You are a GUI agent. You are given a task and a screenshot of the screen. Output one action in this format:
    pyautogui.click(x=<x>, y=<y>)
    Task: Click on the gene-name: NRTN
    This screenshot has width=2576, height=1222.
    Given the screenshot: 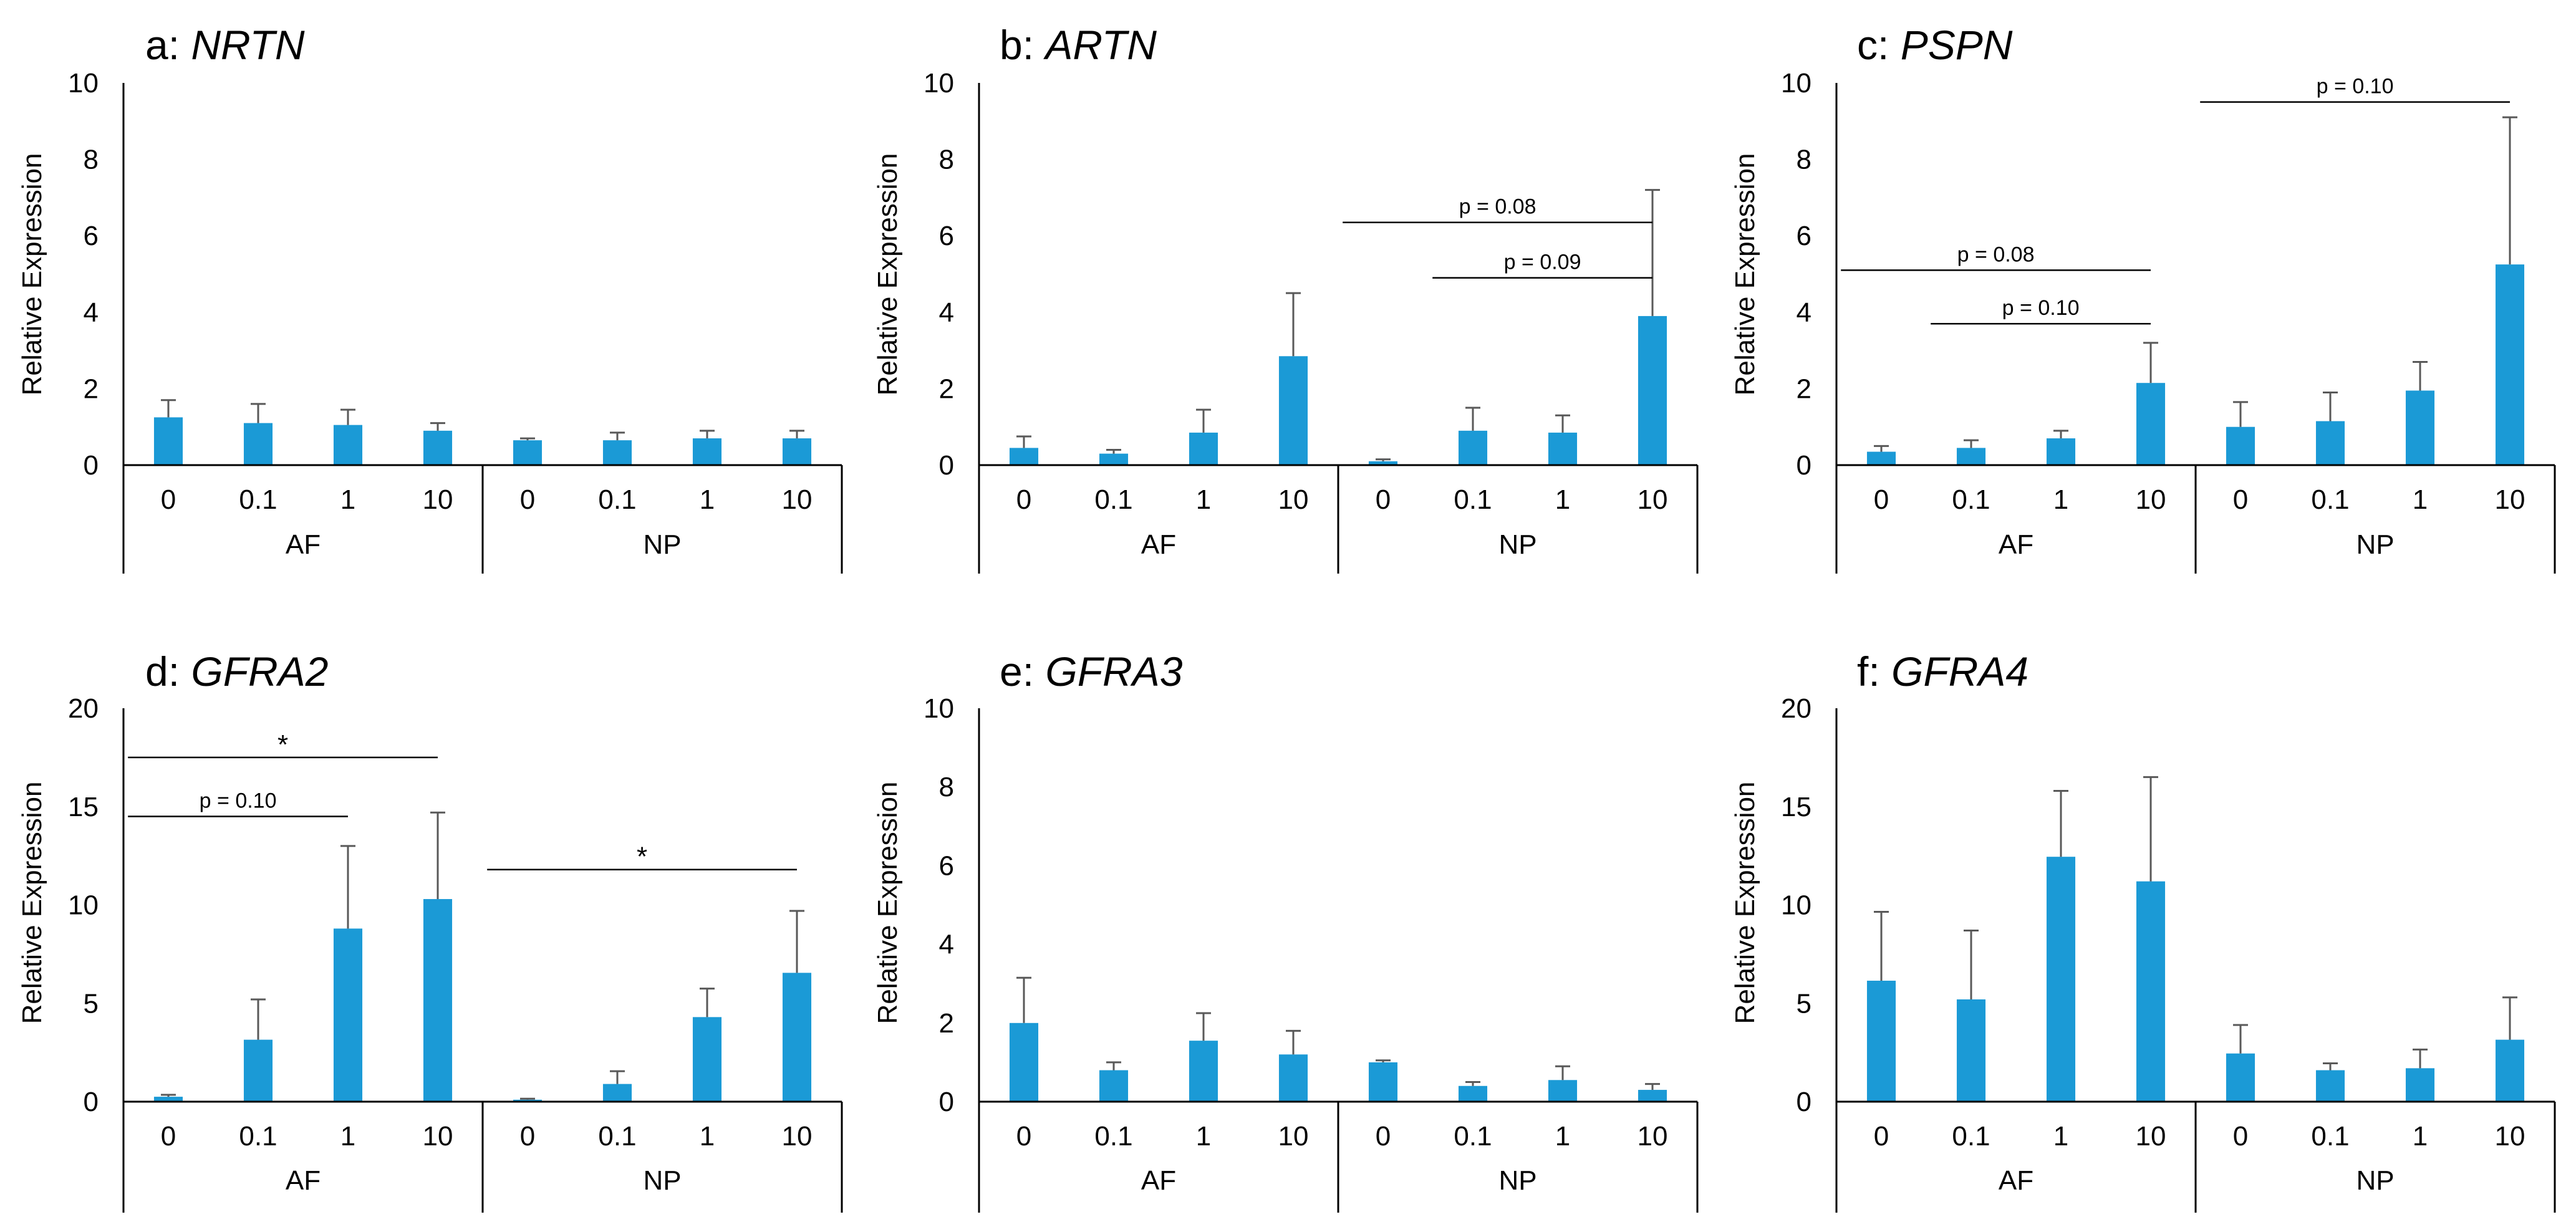 What is the action you would take?
    pyautogui.click(x=247, y=45)
    